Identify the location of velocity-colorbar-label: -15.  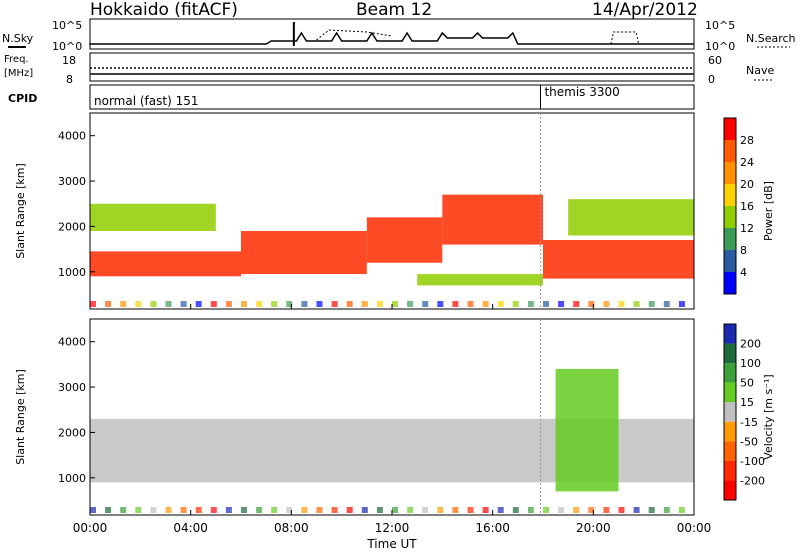
(749, 422).